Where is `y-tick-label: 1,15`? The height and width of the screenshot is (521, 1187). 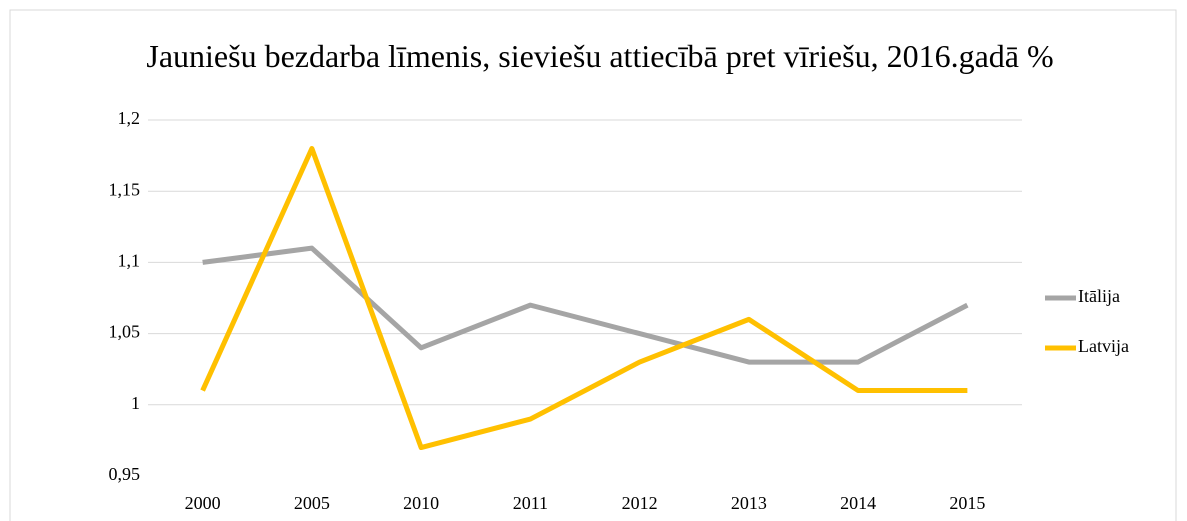
y-tick-label: 1,15 is located at coordinates (125, 189).